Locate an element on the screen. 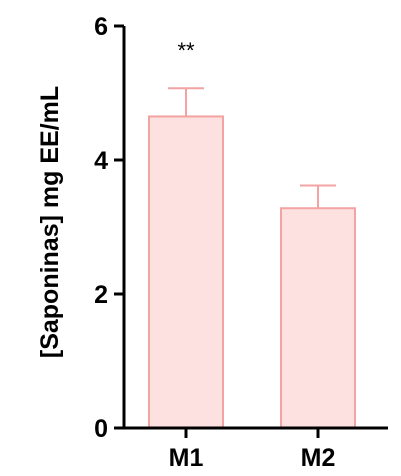 The height and width of the screenshot is (476, 401). y-tick-label: 0 is located at coordinates (101, 429).